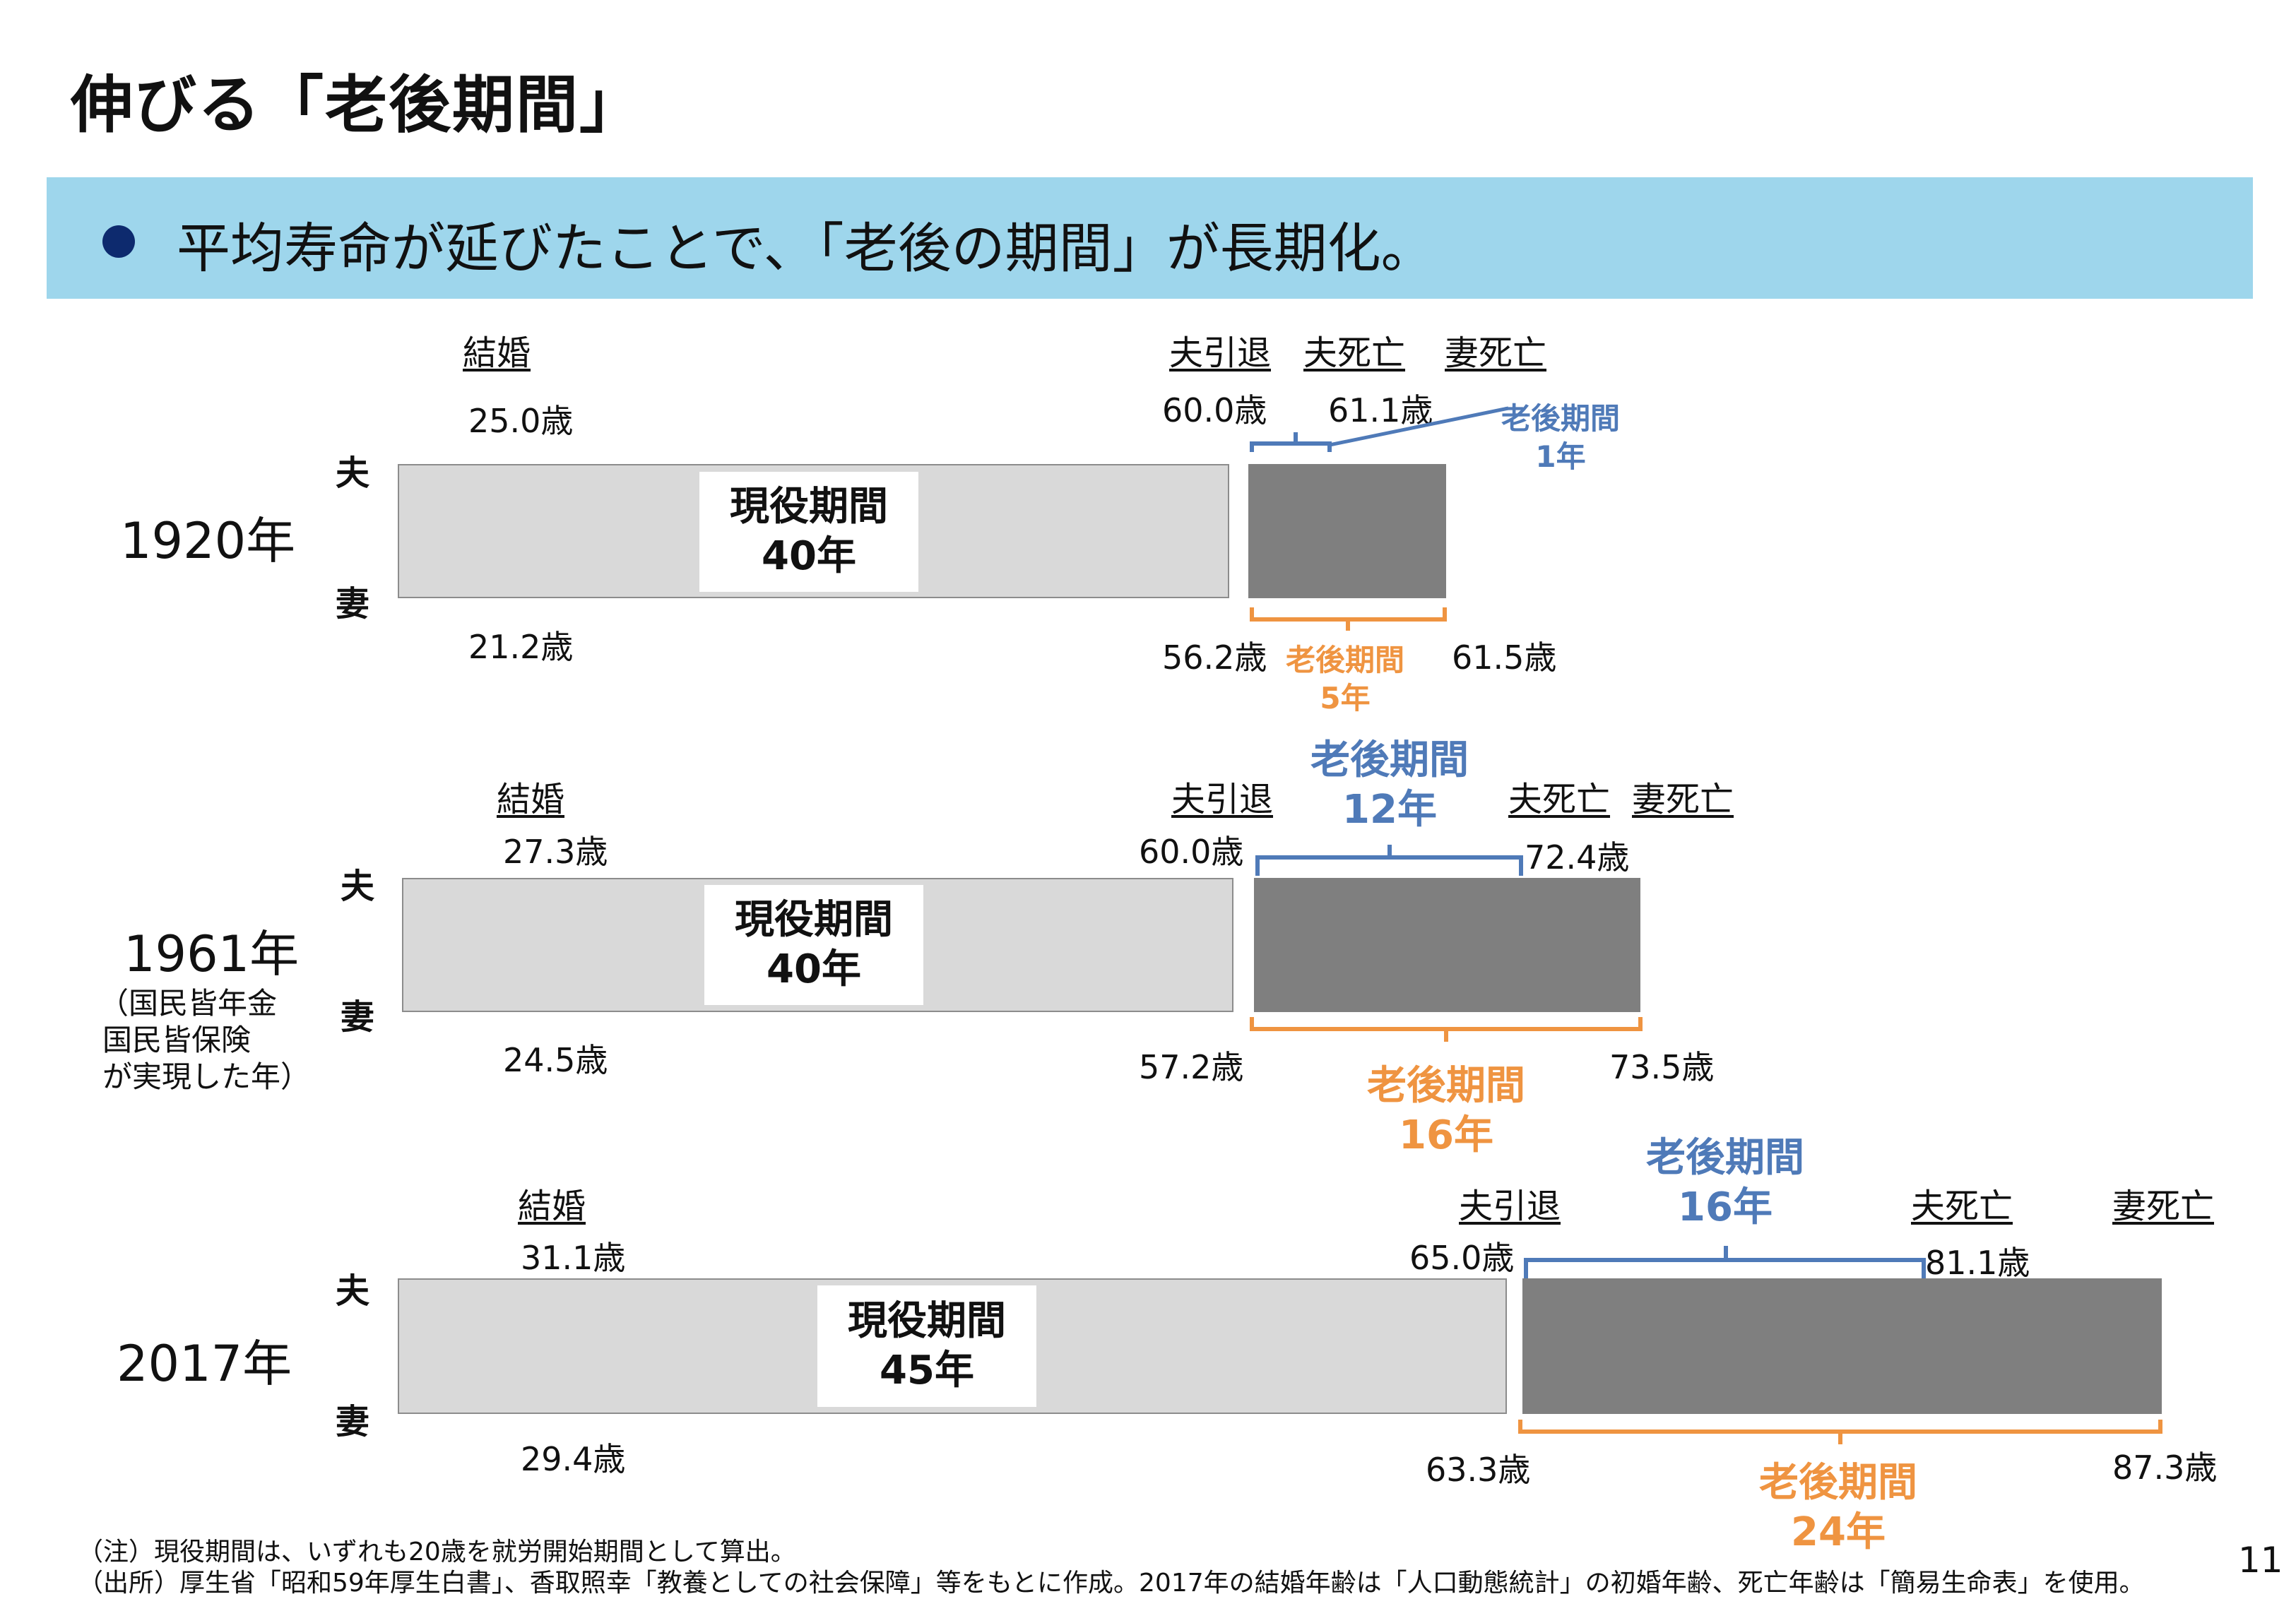 This screenshot has width=2296, height=1599. What do you see at coordinates (1389, 785) in the screenshot?
I see `husband-retire-period: 老後期間 12年` at bounding box center [1389, 785].